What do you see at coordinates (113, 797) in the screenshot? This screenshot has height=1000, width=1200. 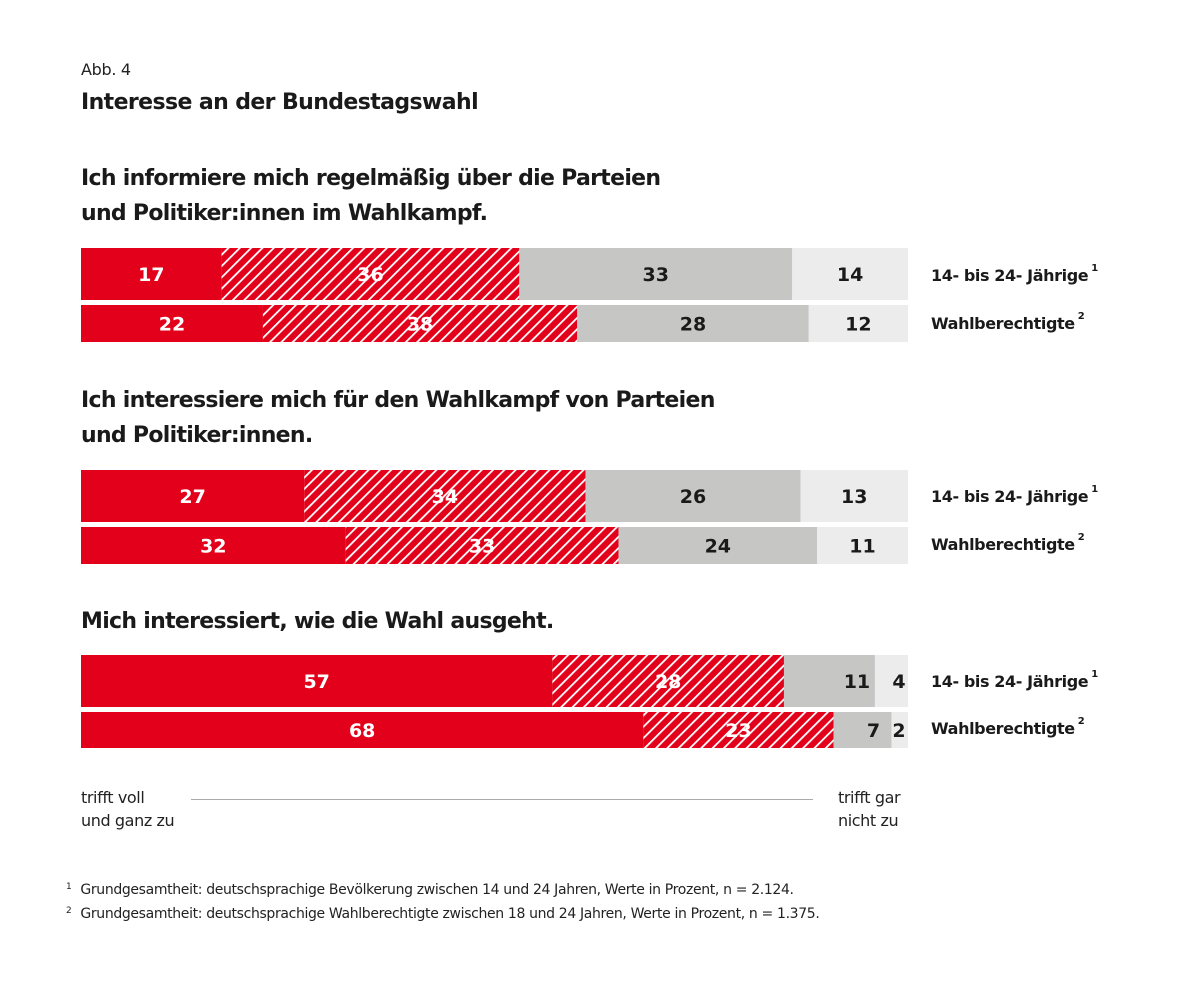 I see `scale-left-line1: trifft voll` at bounding box center [113, 797].